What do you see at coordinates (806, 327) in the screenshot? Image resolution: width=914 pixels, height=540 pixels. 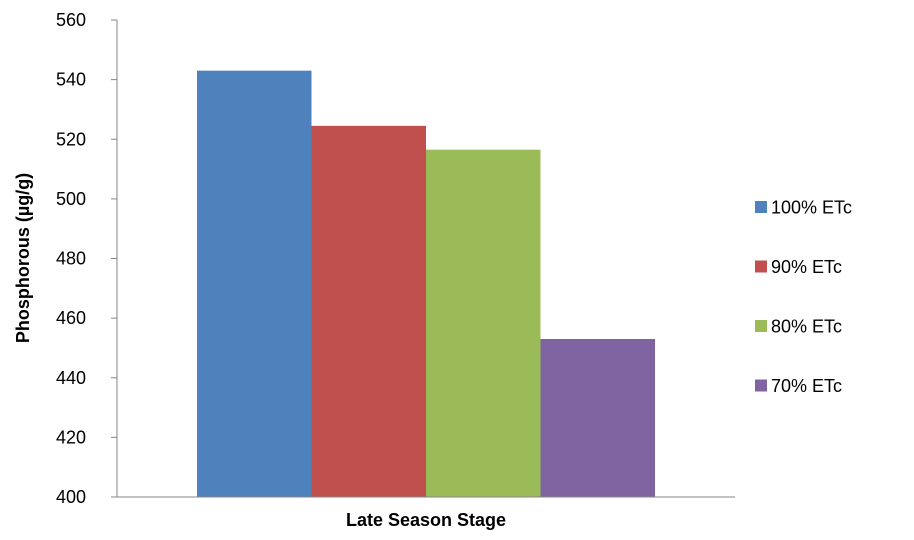 I see `legend-label: 80% ETc` at bounding box center [806, 327].